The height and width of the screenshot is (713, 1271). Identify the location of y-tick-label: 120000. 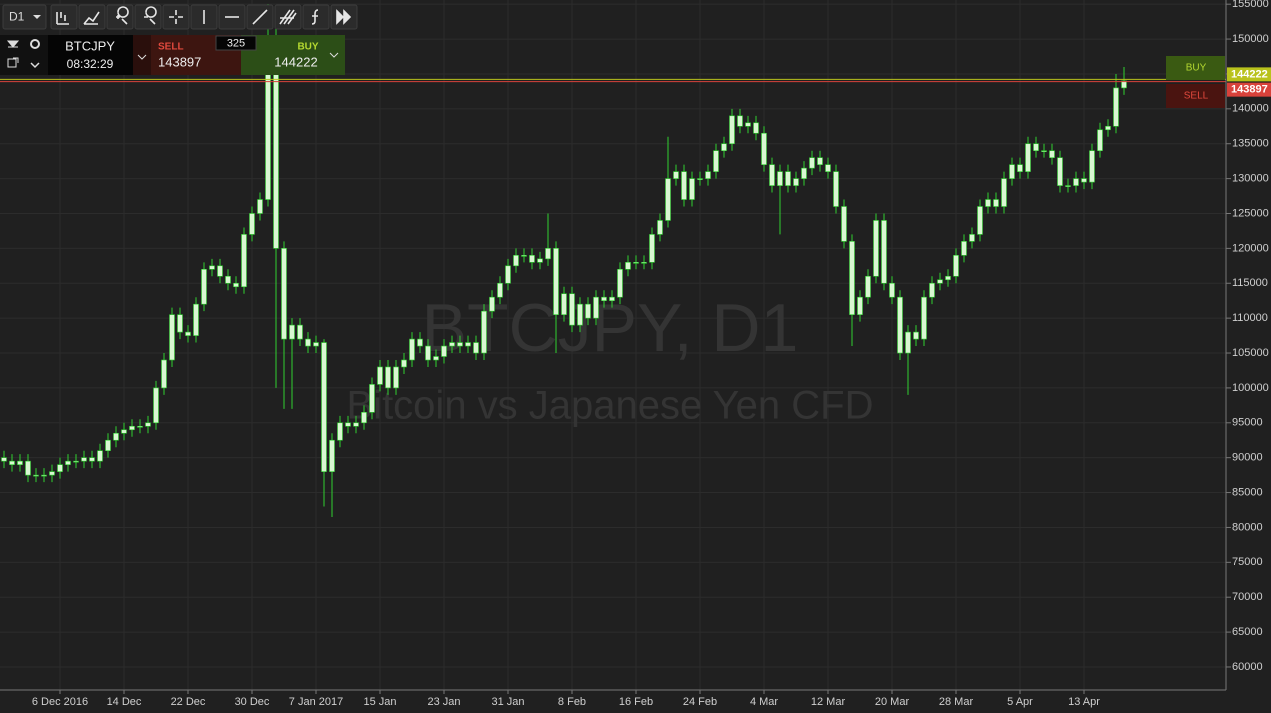
(1250, 248).